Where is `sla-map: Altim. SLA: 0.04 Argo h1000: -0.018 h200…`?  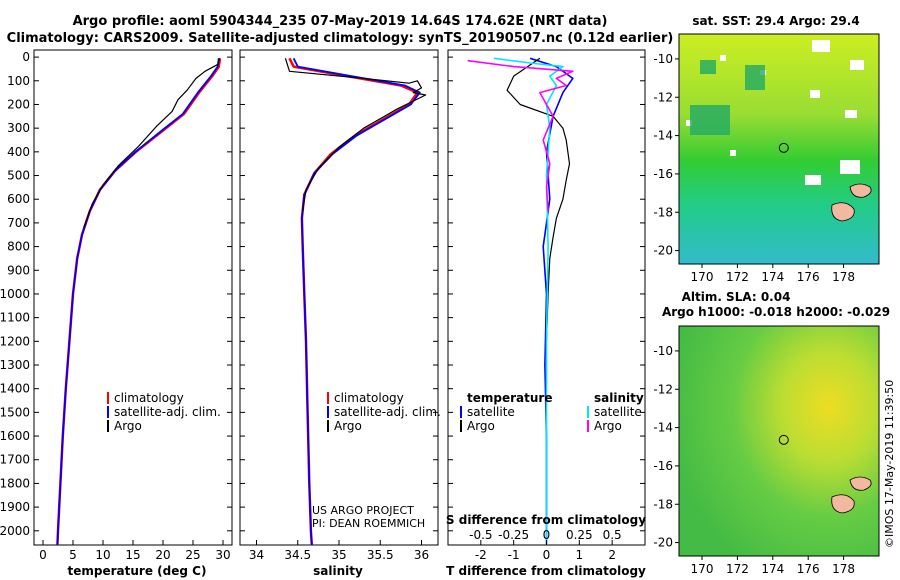
sla-map: Altim. SLA: 0.04 Argo h1000: -0.018 h200… is located at coordinates (771, 433).